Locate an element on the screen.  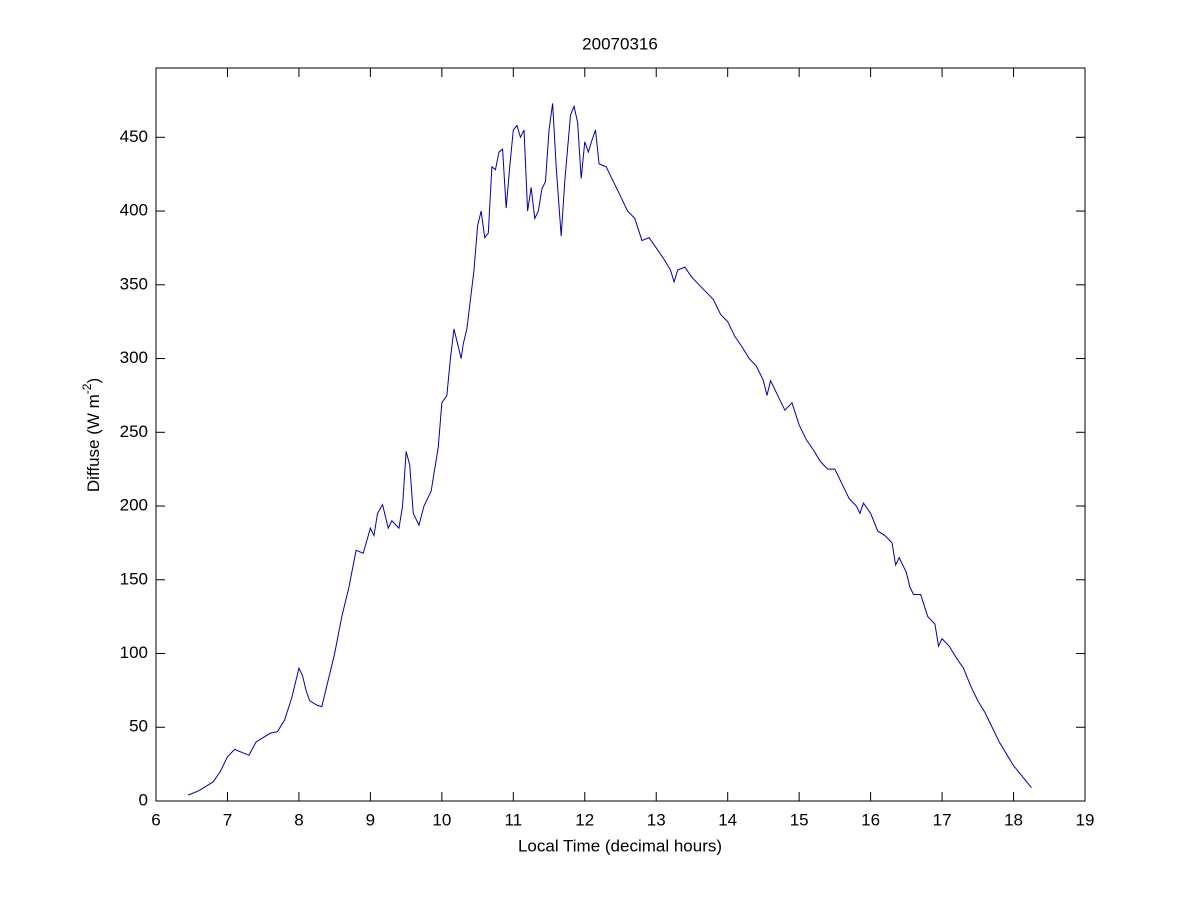
x-tick-label: 15 is located at coordinates (799, 819).